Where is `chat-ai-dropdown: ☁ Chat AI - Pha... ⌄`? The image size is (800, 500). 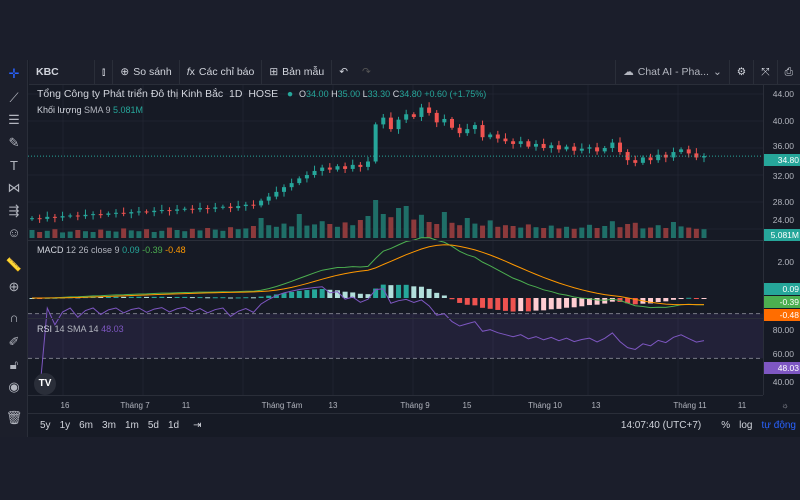
chat-ai-dropdown: ☁ Chat AI - Pha... ⌄ is located at coordinates (672, 72).